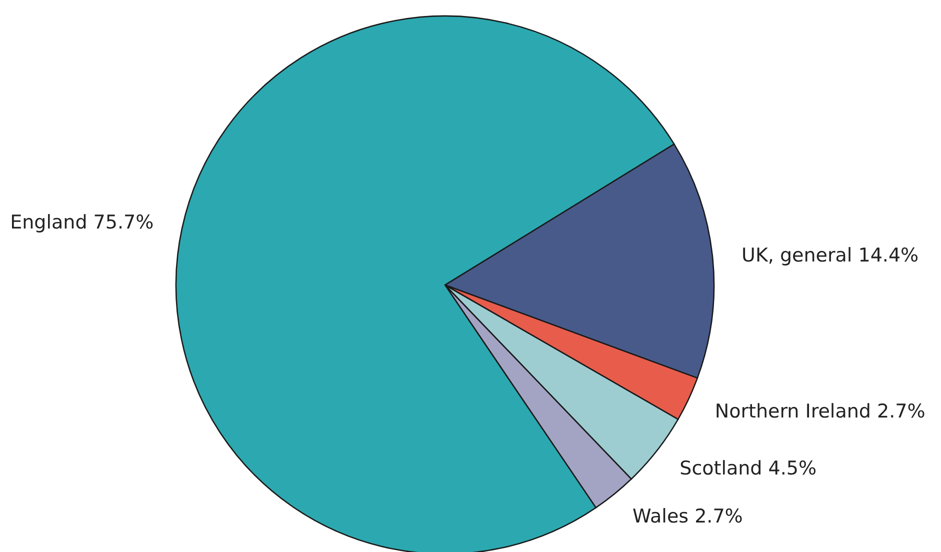 This screenshot has height=552, width=941. I want to click on slice-label: Scotland 4.5%, so click(748, 469).